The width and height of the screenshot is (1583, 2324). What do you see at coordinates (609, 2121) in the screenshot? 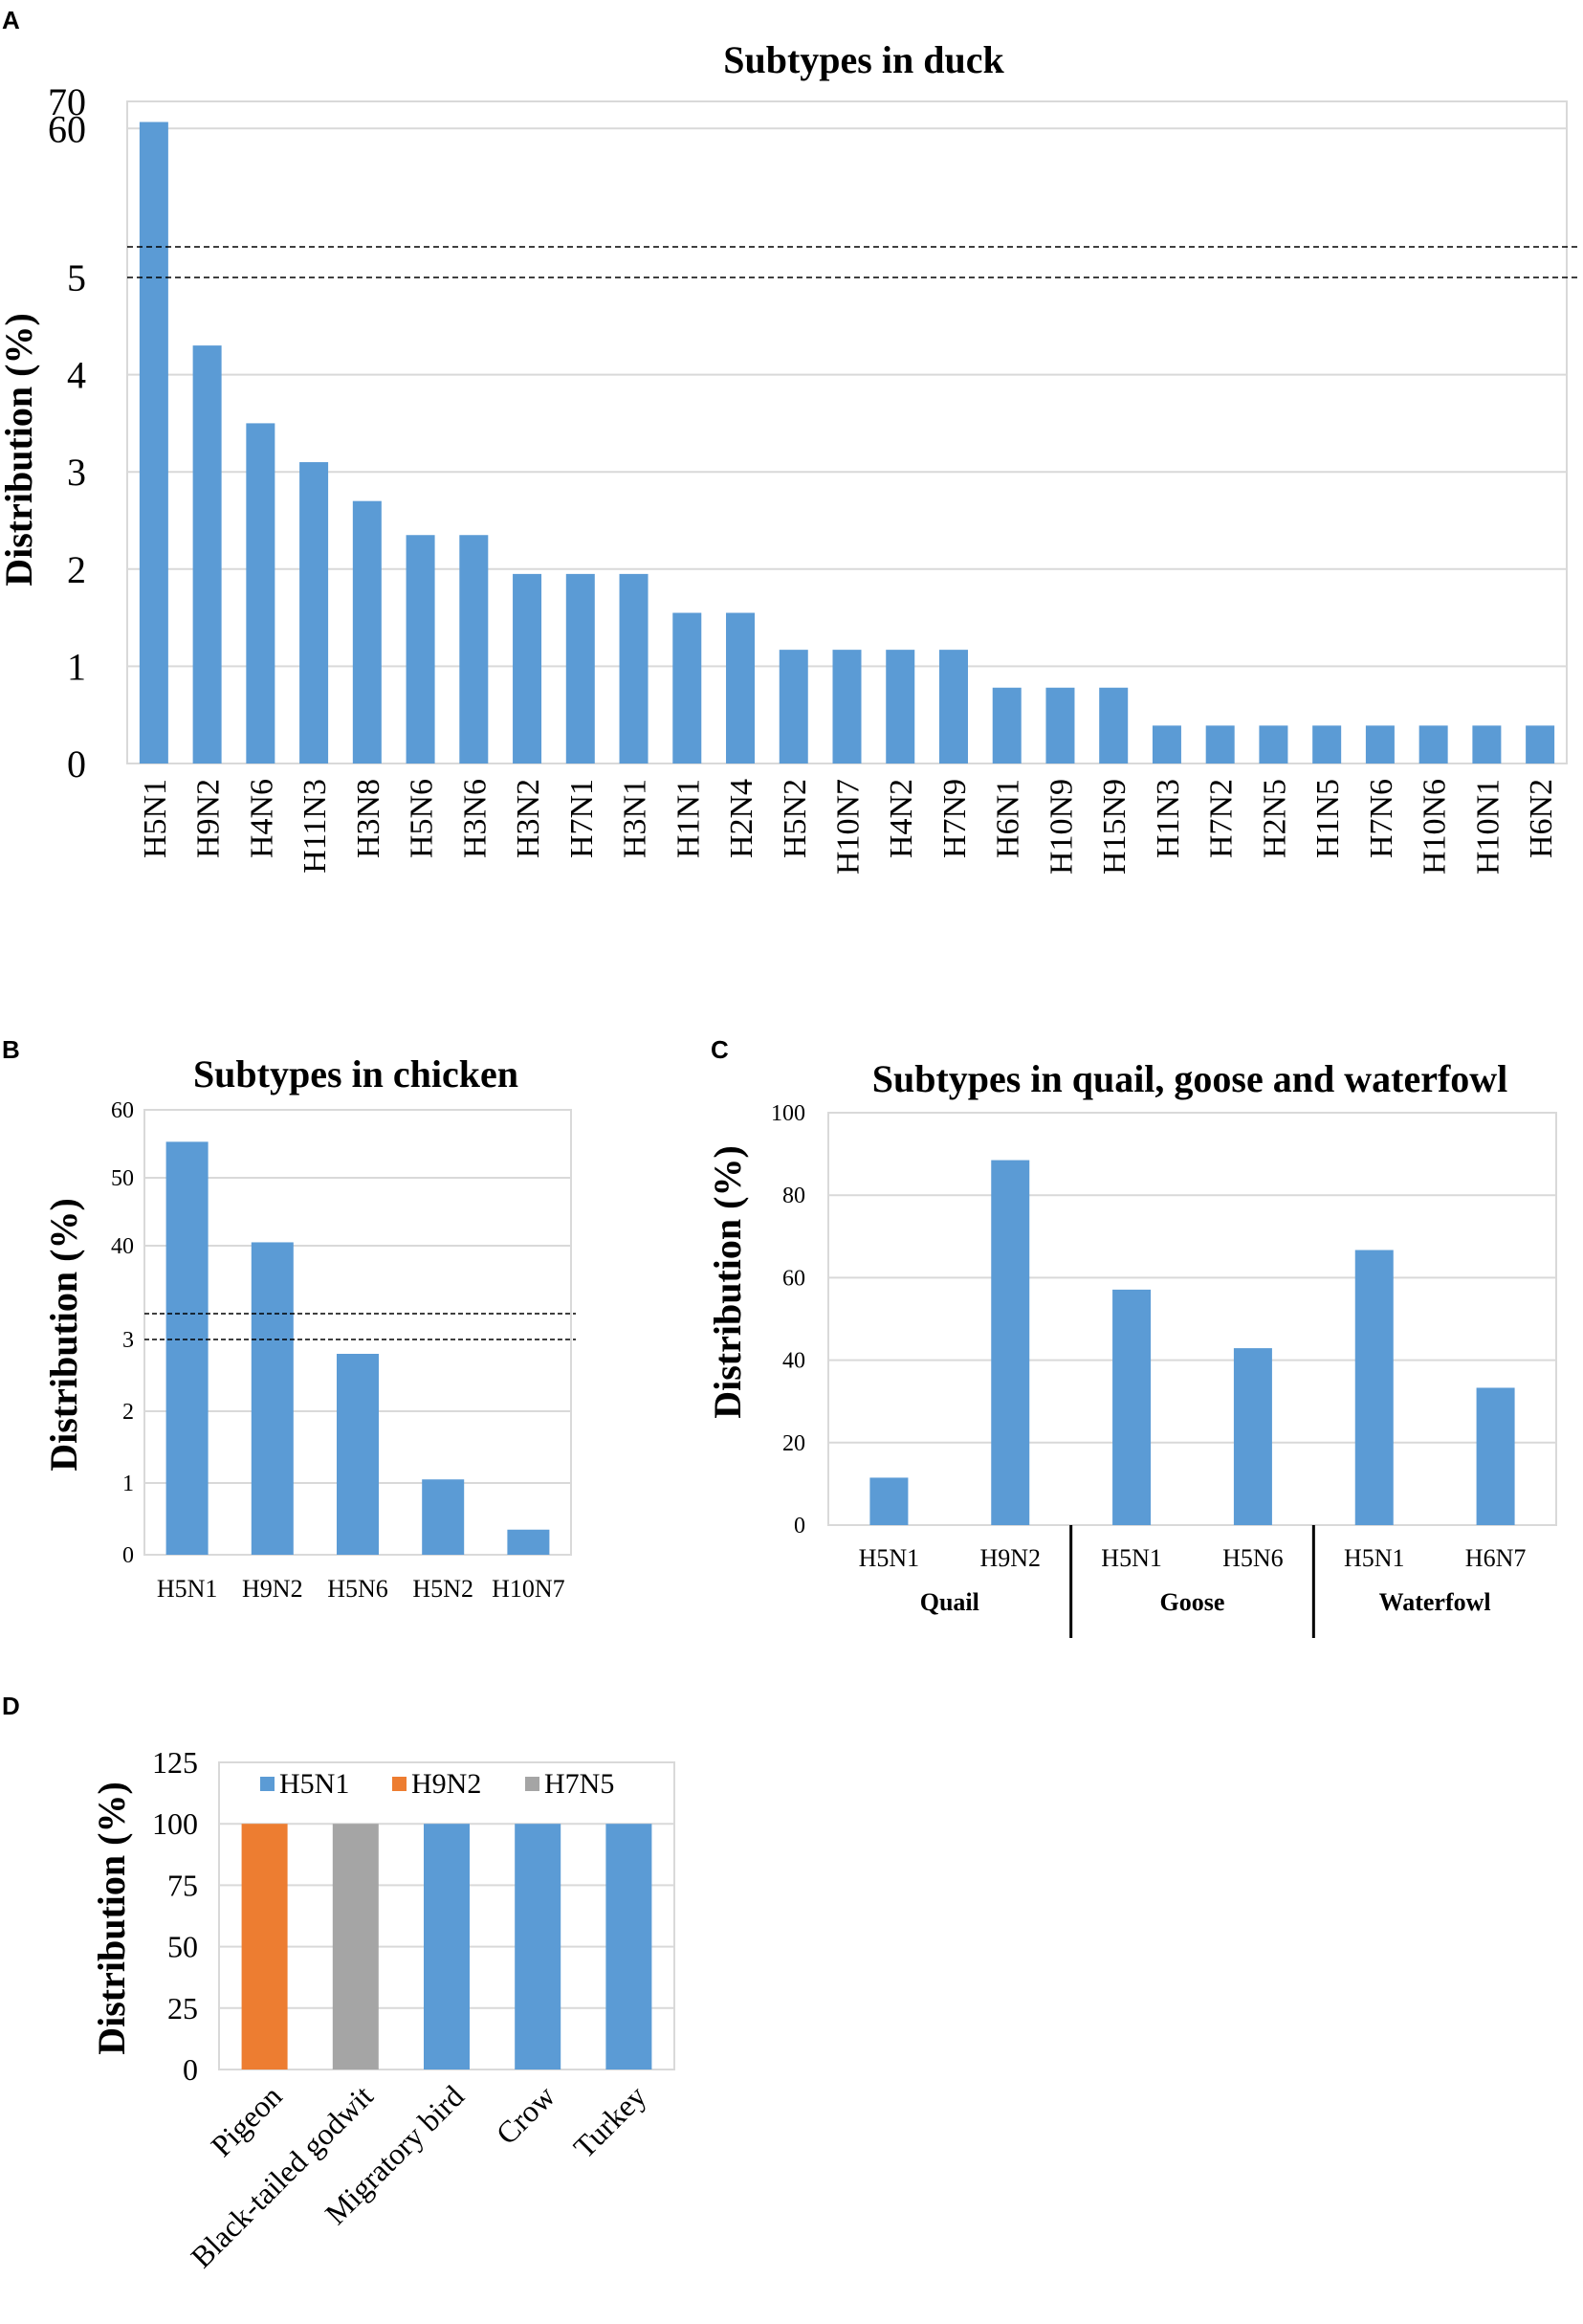
I see `x-tick-label: Turkey` at bounding box center [609, 2121].